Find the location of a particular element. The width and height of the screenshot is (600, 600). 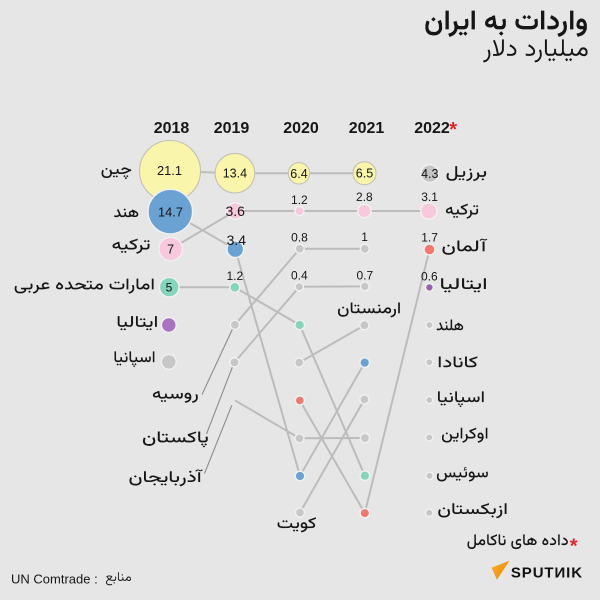

svg-text: 2.8 is located at coordinates (364, 197).